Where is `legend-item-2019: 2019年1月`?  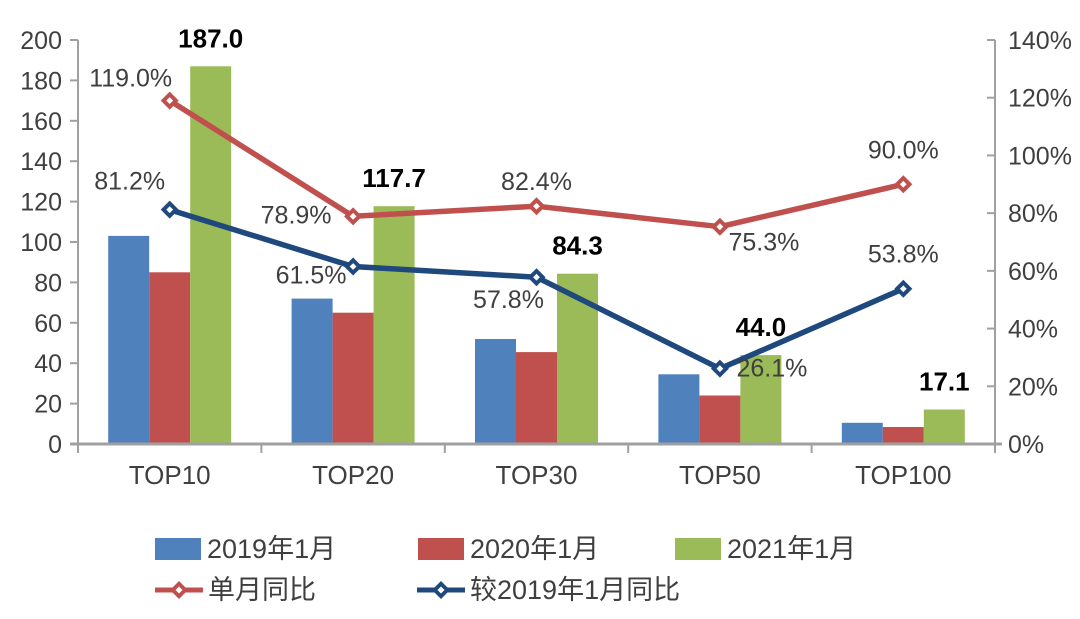 legend-item-2019: 2019年1月 is located at coordinates (245, 549).